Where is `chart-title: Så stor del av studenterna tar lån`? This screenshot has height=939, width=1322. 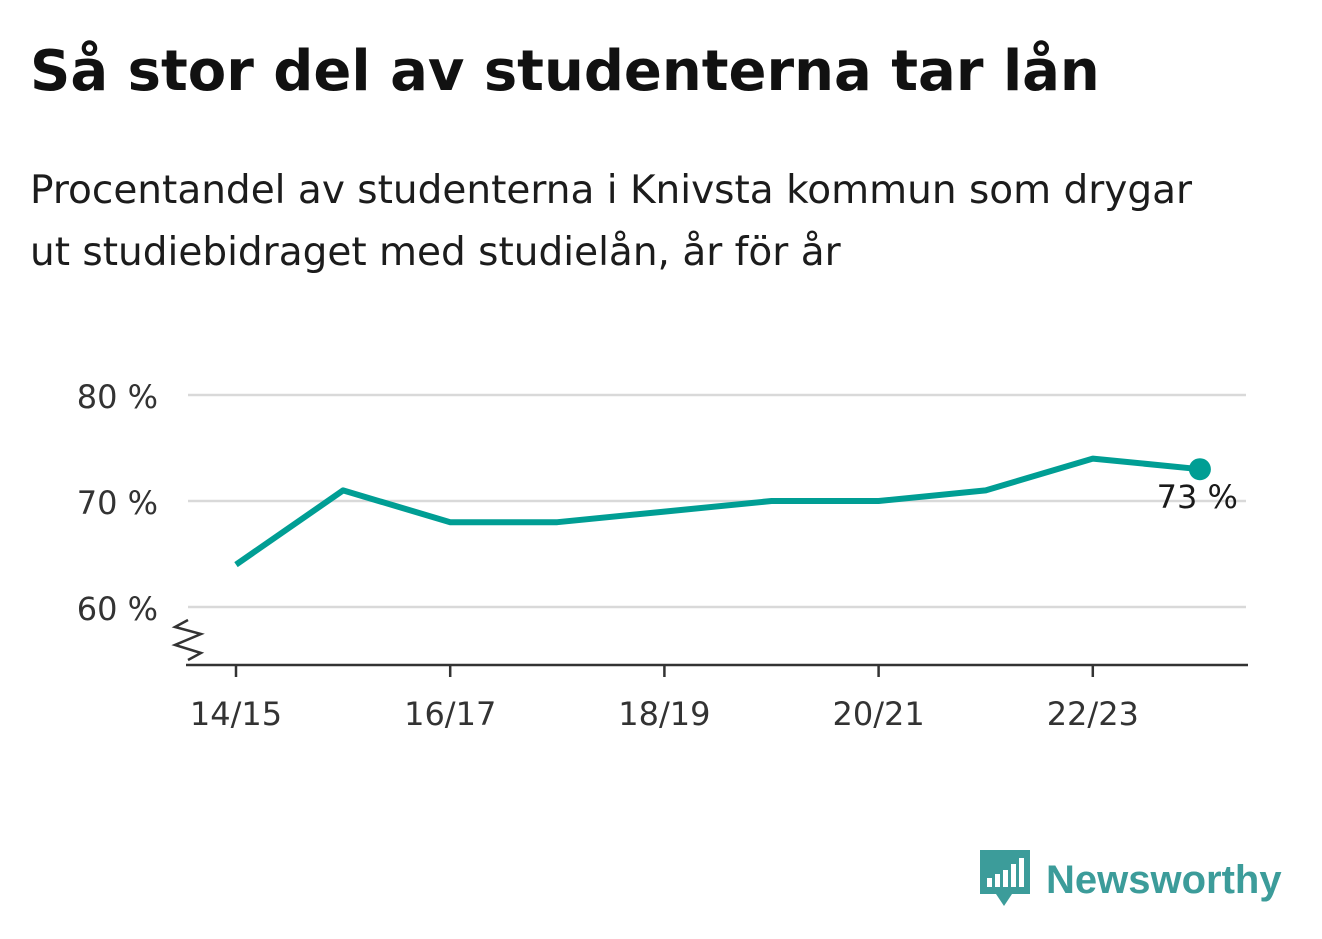 chart-title: Så stor del av studenterna tar lån is located at coordinates (565, 71).